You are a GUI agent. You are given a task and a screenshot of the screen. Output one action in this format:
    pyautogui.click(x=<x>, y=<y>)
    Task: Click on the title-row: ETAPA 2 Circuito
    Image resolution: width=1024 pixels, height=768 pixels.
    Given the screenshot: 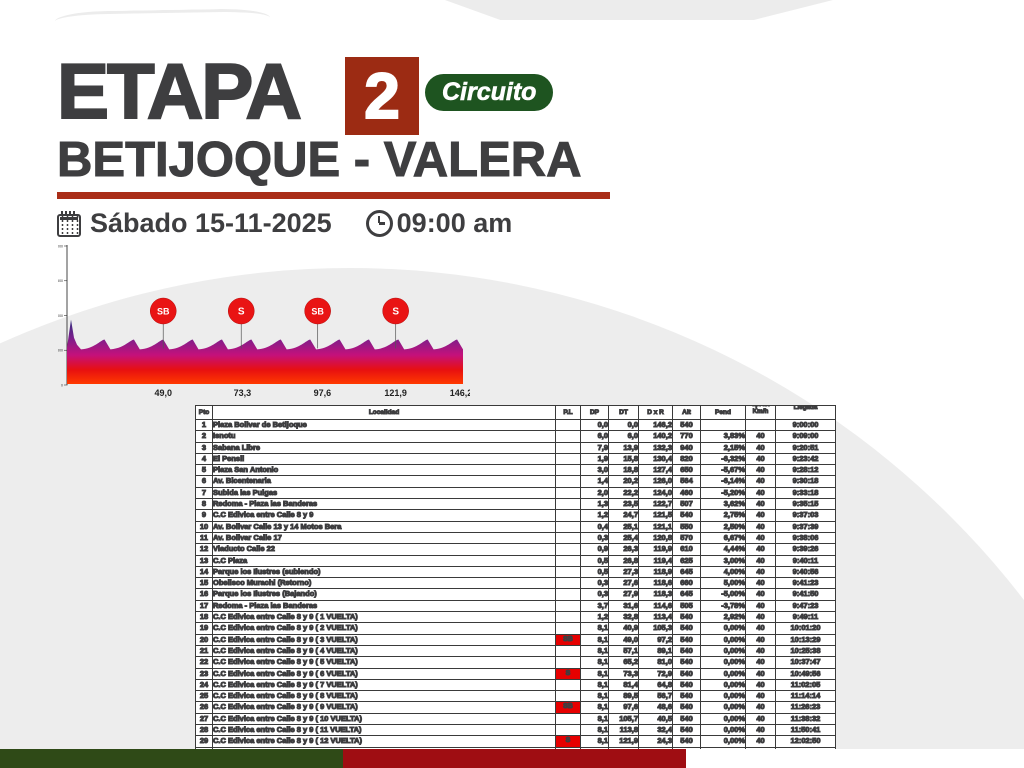 What is the action you would take?
    pyautogui.click(x=333, y=91)
    